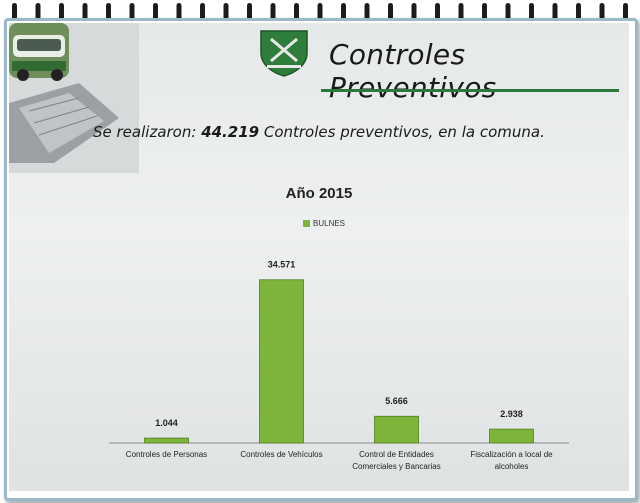 The width and height of the screenshot is (640, 503). What do you see at coordinates (413, 71) in the screenshot?
I see `slide-title: Controles Preventivos` at bounding box center [413, 71].